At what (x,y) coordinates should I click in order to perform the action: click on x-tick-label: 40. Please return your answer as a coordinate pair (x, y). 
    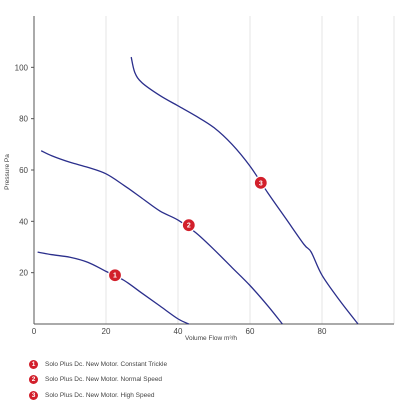
    Looking at the image, I should click on (178, 331).